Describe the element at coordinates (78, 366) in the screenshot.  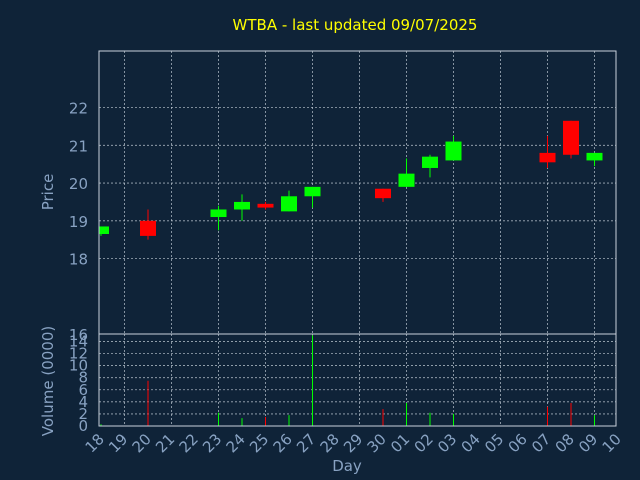
I see `volume-tick-label: 10` at that location.